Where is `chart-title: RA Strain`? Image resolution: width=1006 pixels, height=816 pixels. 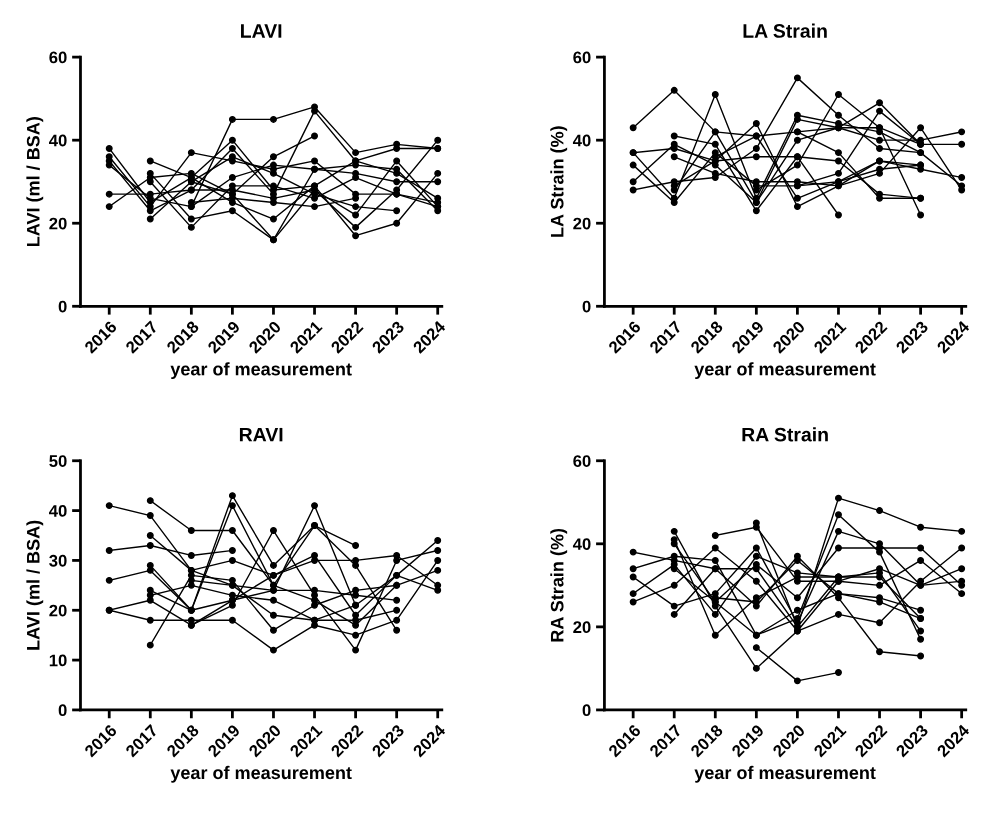
chart-title: RA Strain is located at coordinates (785, 434).